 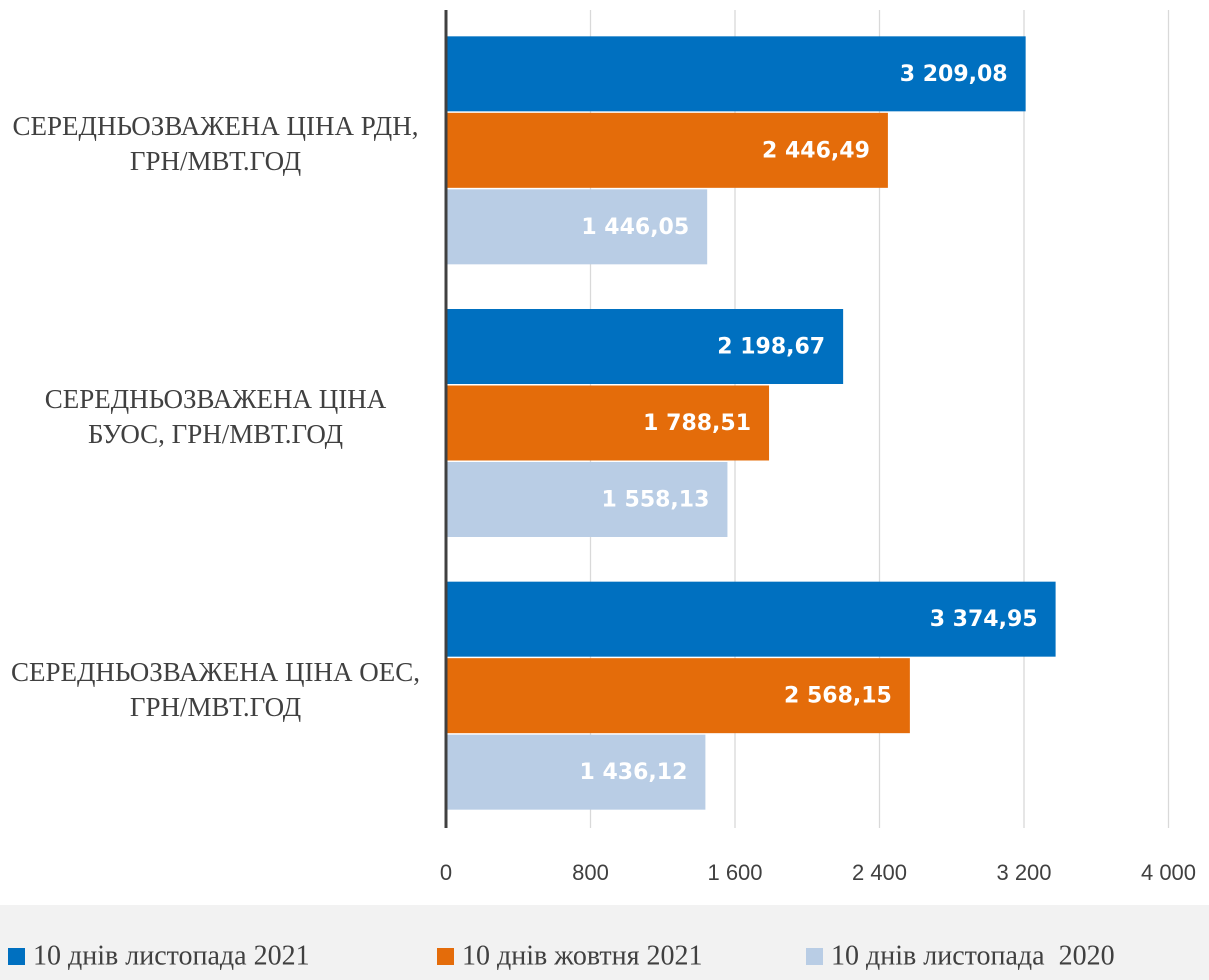 What do you see at coordinates (171, 955) in the screenshot?
I see `legend-label: 10 днів листопада 2021` at bounding box center [171, 955].